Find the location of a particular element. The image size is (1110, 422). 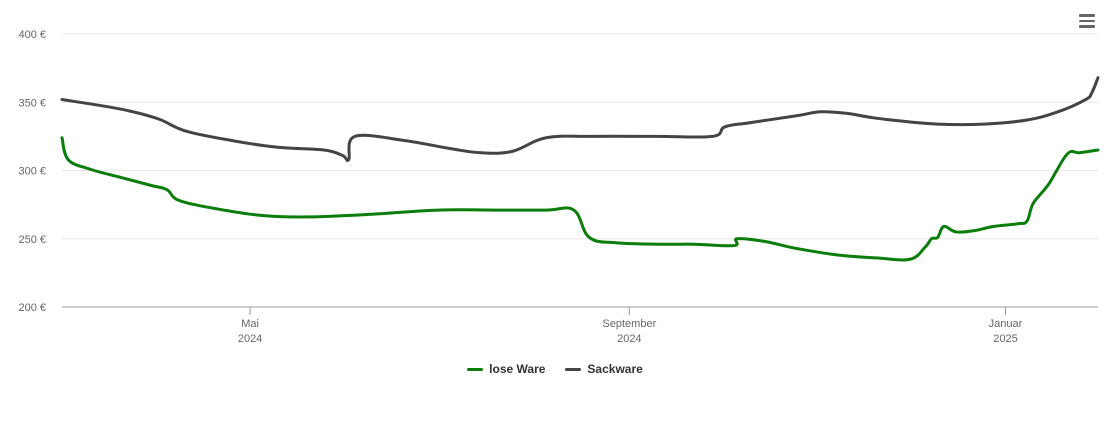

hamburger-menu-icon is located at coordinates (1087, 21).